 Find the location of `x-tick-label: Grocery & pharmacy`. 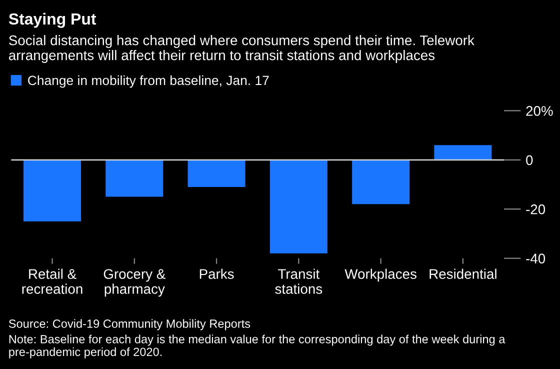

x-tick-label: Grocery & pharmacy is located at coordinates (135, 283).